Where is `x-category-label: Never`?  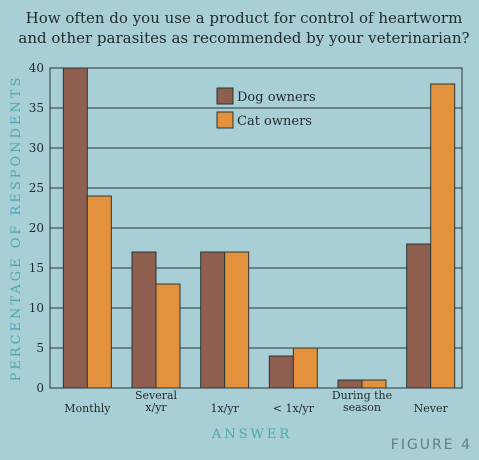 x-category-label: Never is located at coordinates (431, 408).